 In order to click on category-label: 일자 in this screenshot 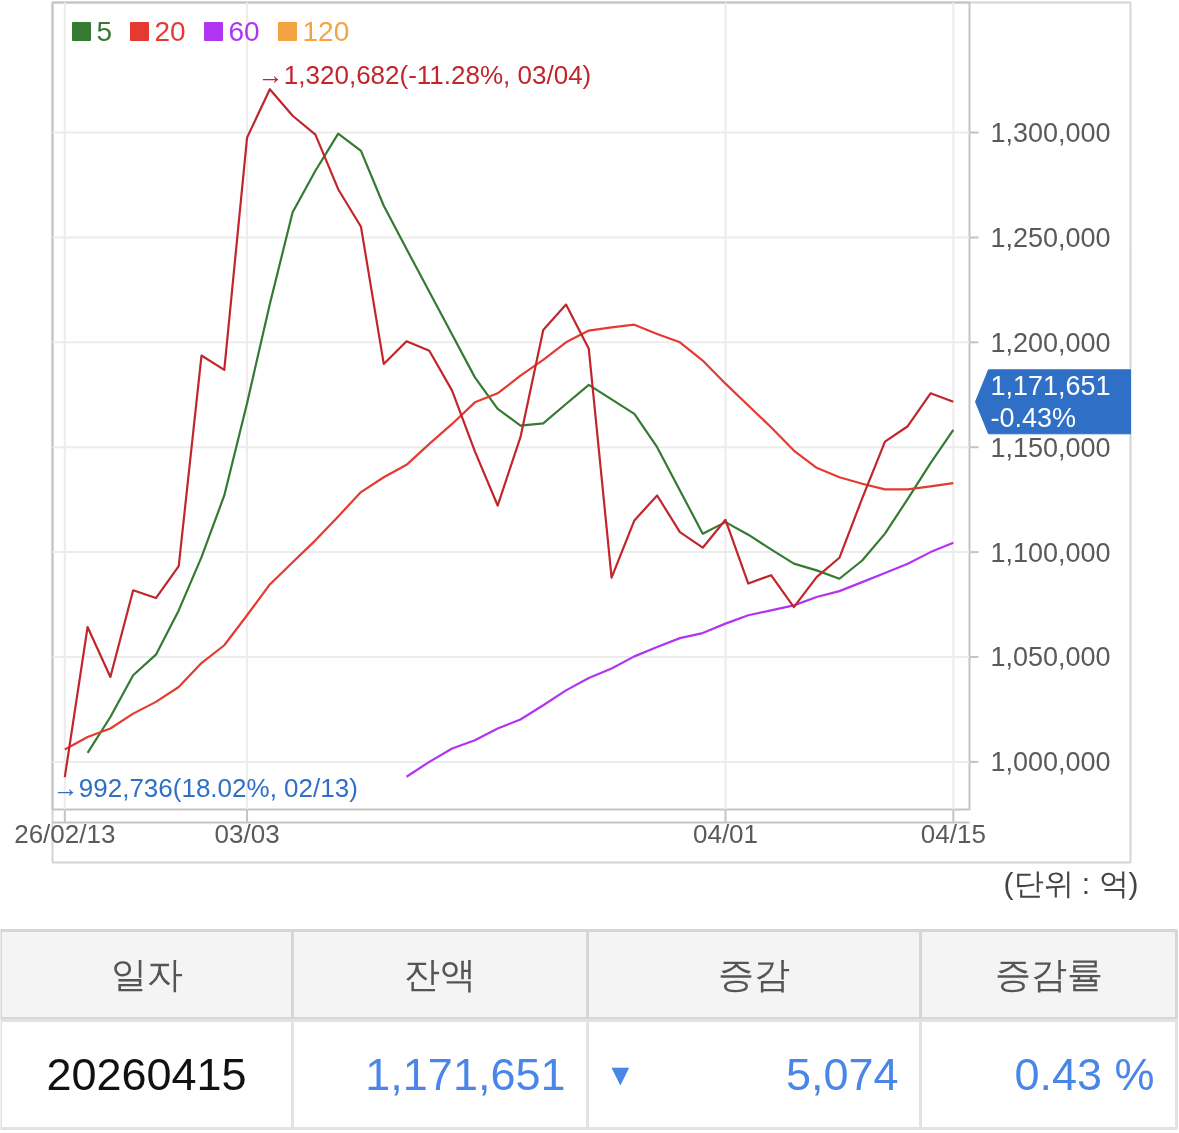, I will do `click(146, 974)`.